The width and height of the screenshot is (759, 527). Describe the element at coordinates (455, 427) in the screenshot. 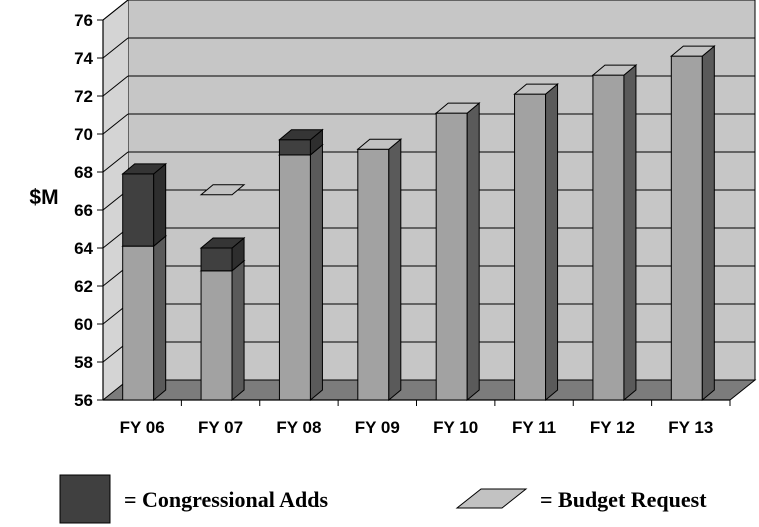

I see `x-tick-label: FY 10` at that location.